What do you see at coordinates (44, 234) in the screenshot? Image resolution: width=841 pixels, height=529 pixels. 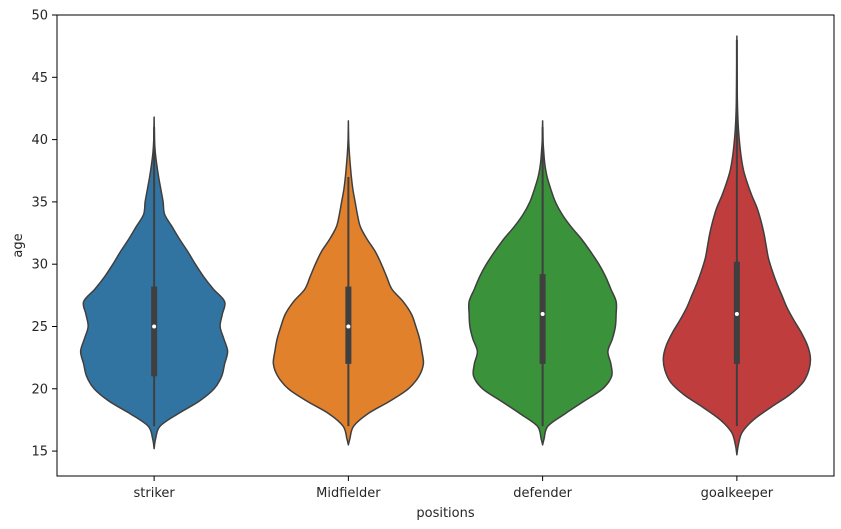 I see `y-axis: 15 20 25 30 35 40 45 50` at bounding box center [44, 234].